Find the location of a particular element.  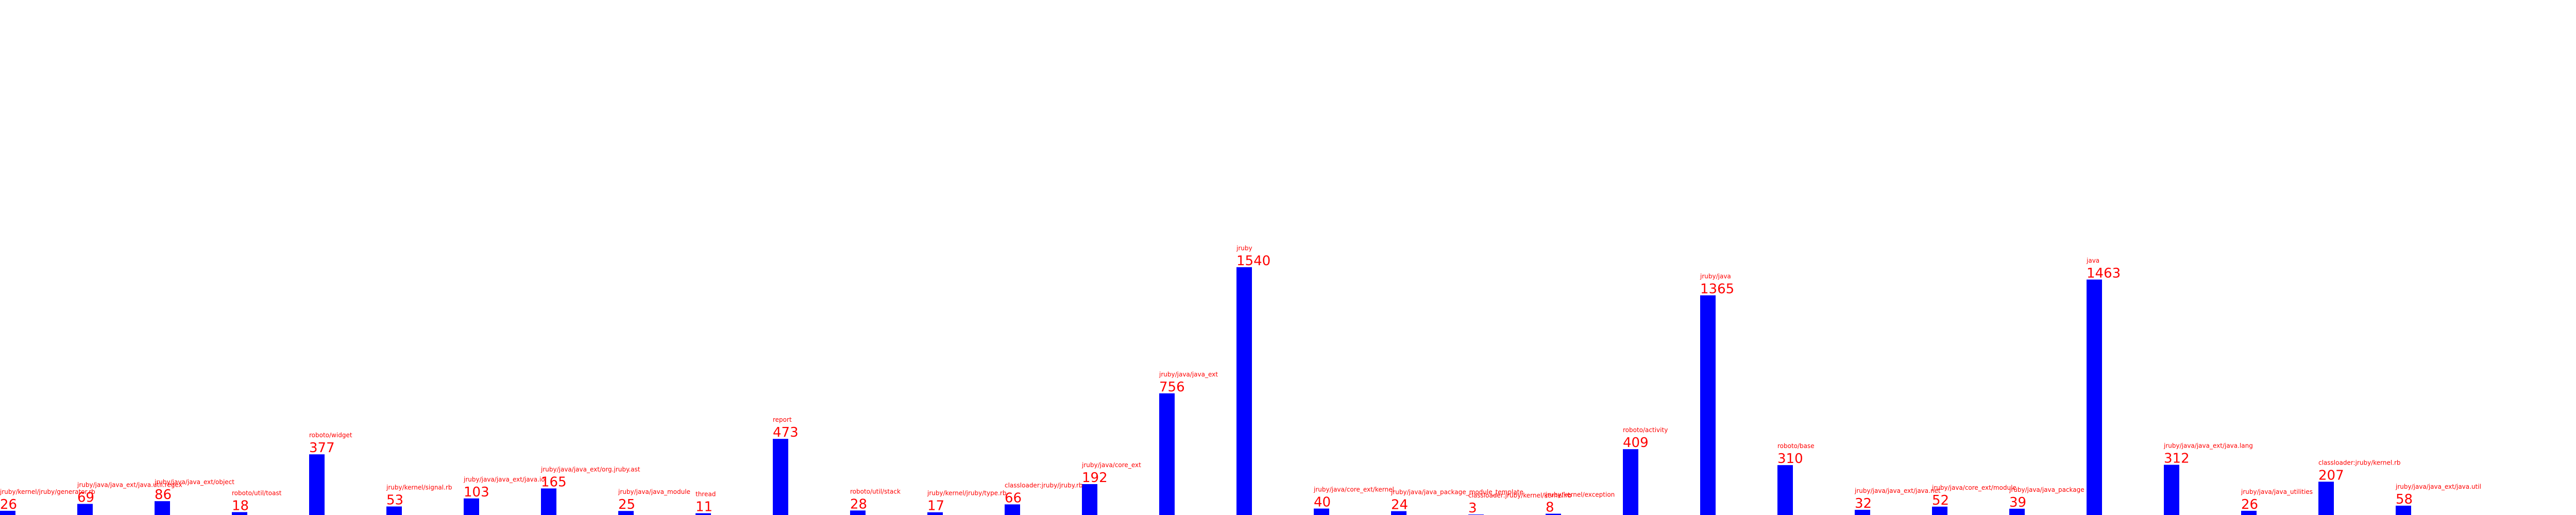

category-label: classloader:jruby/kernel.rb is located at coordinates (2359, 462).